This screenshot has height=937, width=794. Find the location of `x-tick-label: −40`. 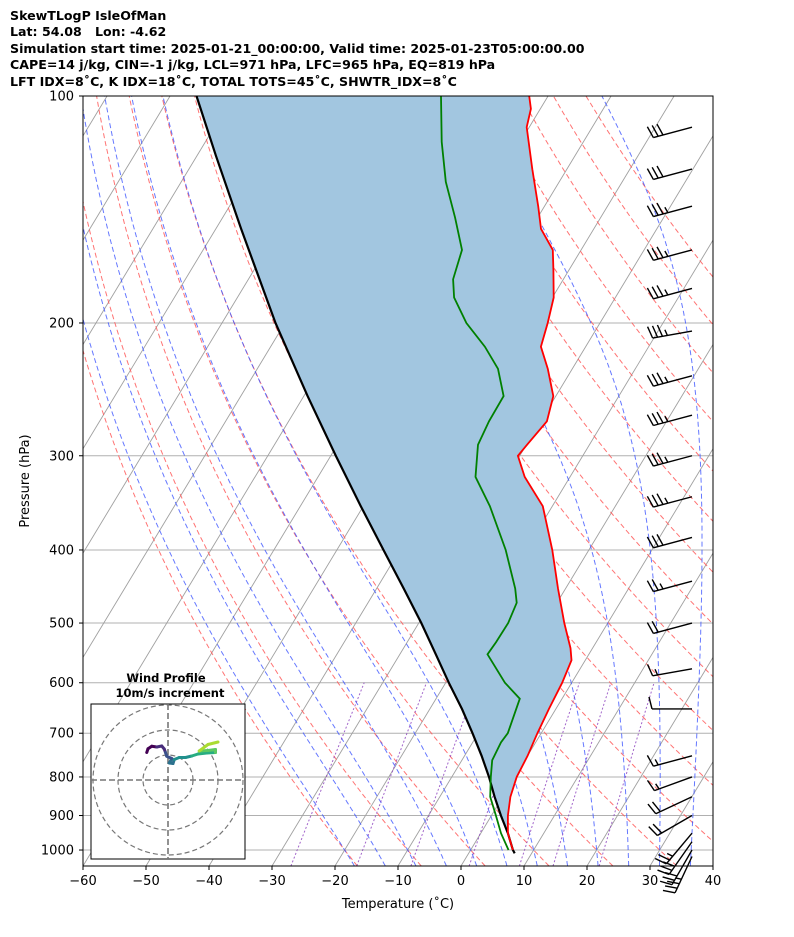

x-tick-label: −40 is located at coordinates (208, 881).